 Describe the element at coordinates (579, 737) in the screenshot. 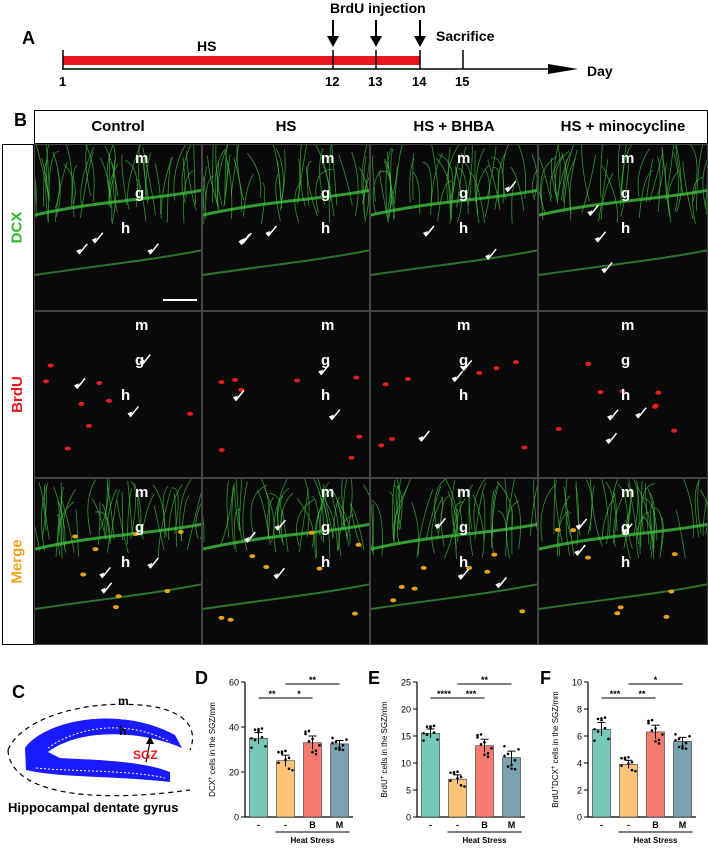

I see `y-tick-label: 6` at that location.